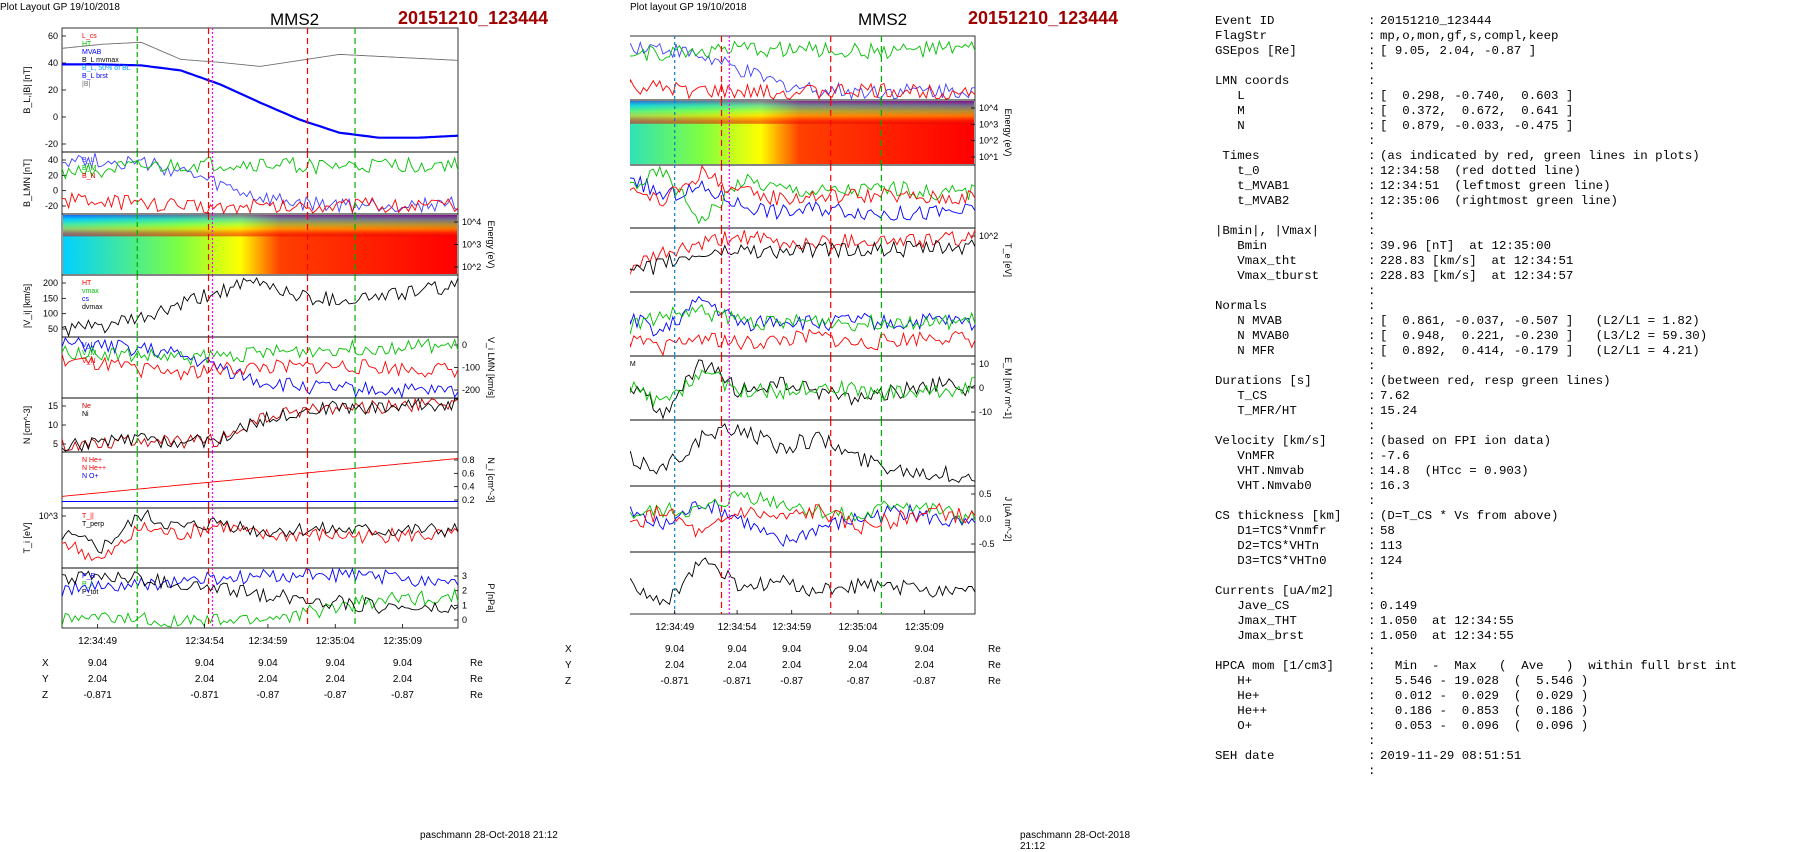 The height and width of the screenshot is (852, 1804). Describe the element at coordinates (27, 183) in the screenshot. I see `y-axis-label: B_LMN [nT]` at that location.